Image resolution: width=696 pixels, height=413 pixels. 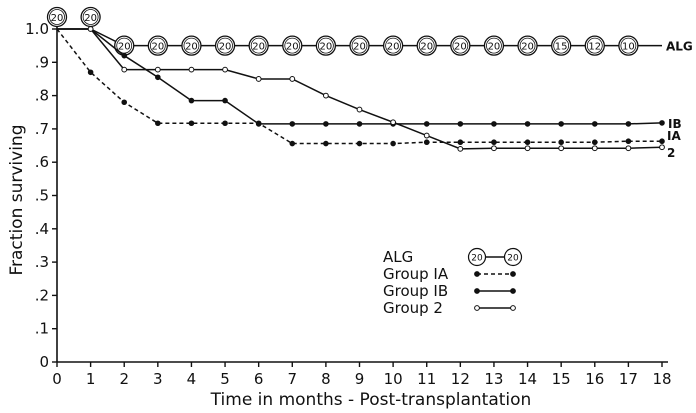 I want to click on x-tick-label: 10, so click(x=393, y=379).